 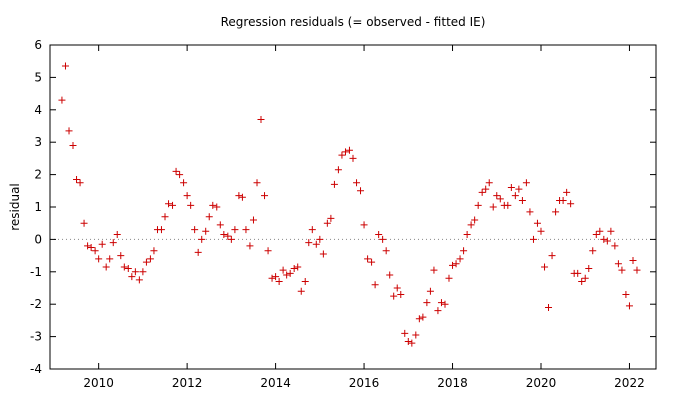 What do you see at coordinates (38, 142) in the screenshot?
I see `y-tick-label: 3` at bounding box center [38, 142].